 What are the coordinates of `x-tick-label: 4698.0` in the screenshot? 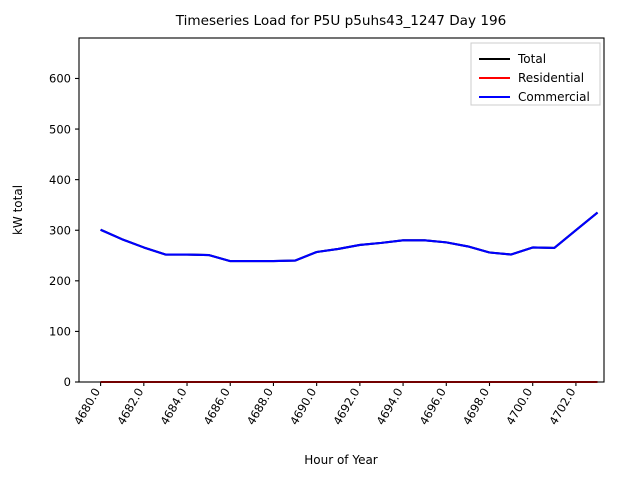 It's located at (476, 407).